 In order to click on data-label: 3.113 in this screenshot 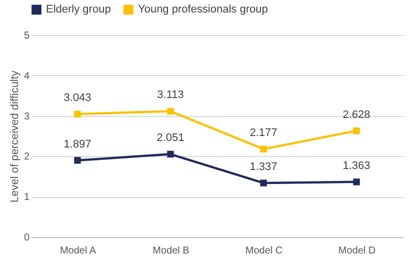, I will do `click(170, 95)`.